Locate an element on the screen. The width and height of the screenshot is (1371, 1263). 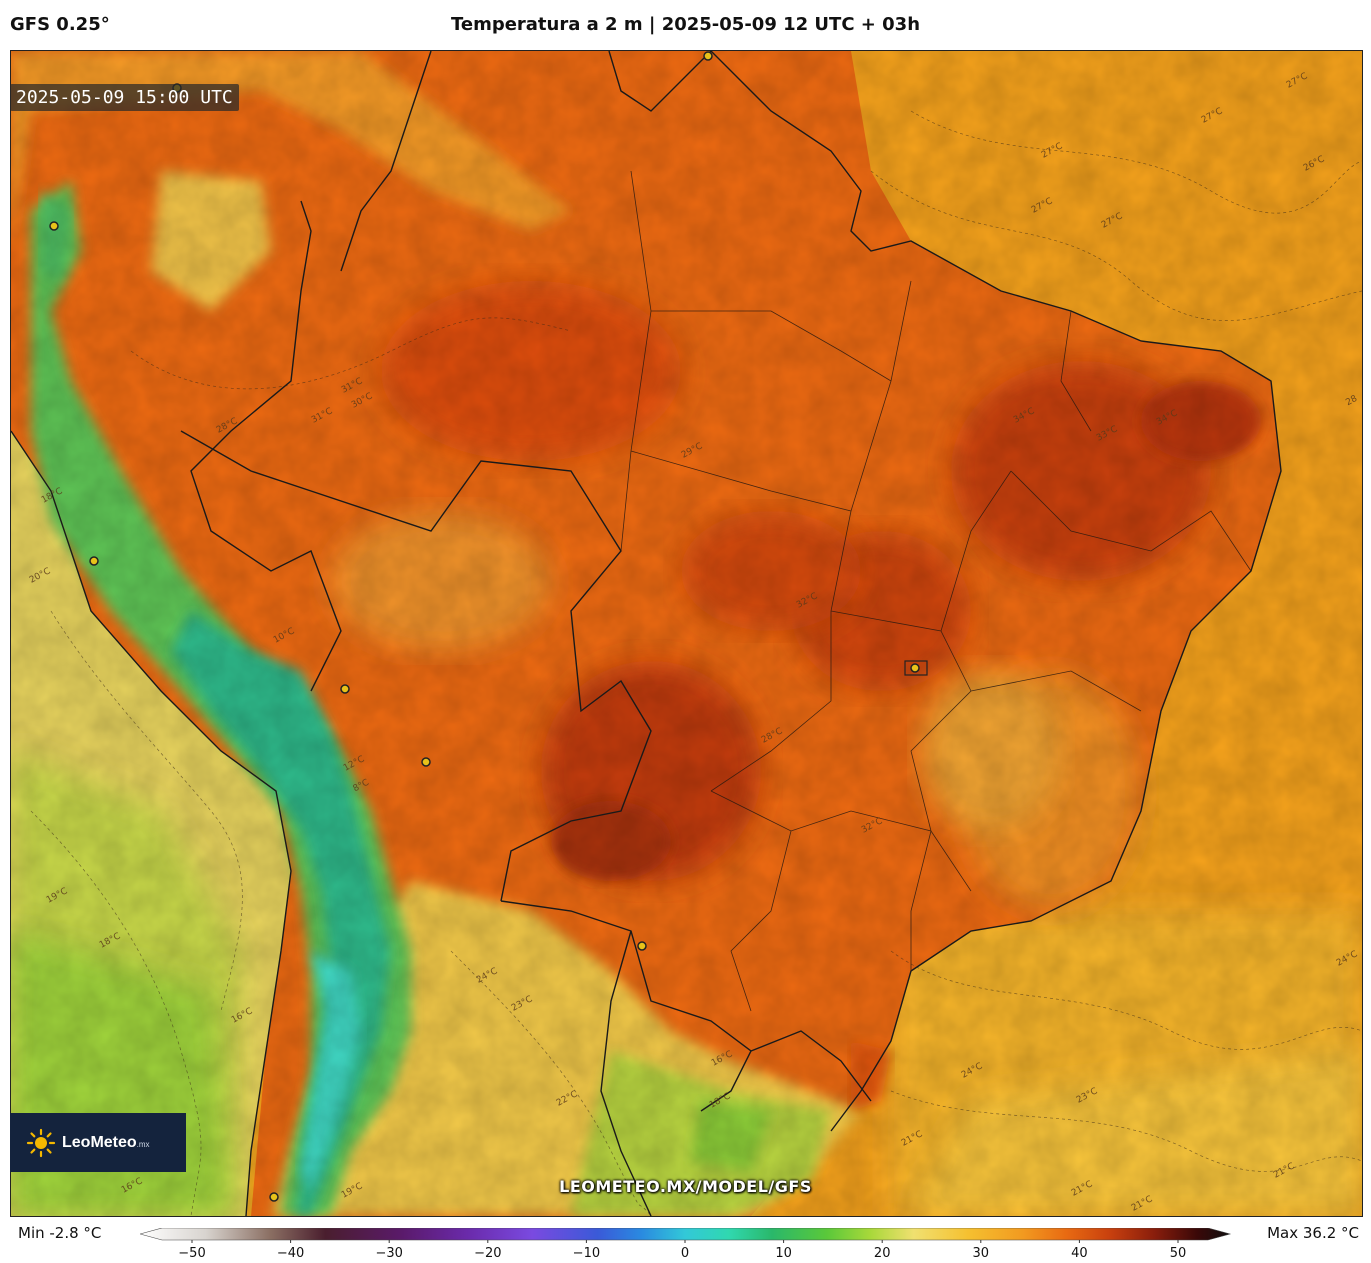
site-watermark: LEOMETEO.MX/MODEL/GFS is located at coordinates (685, 1186).